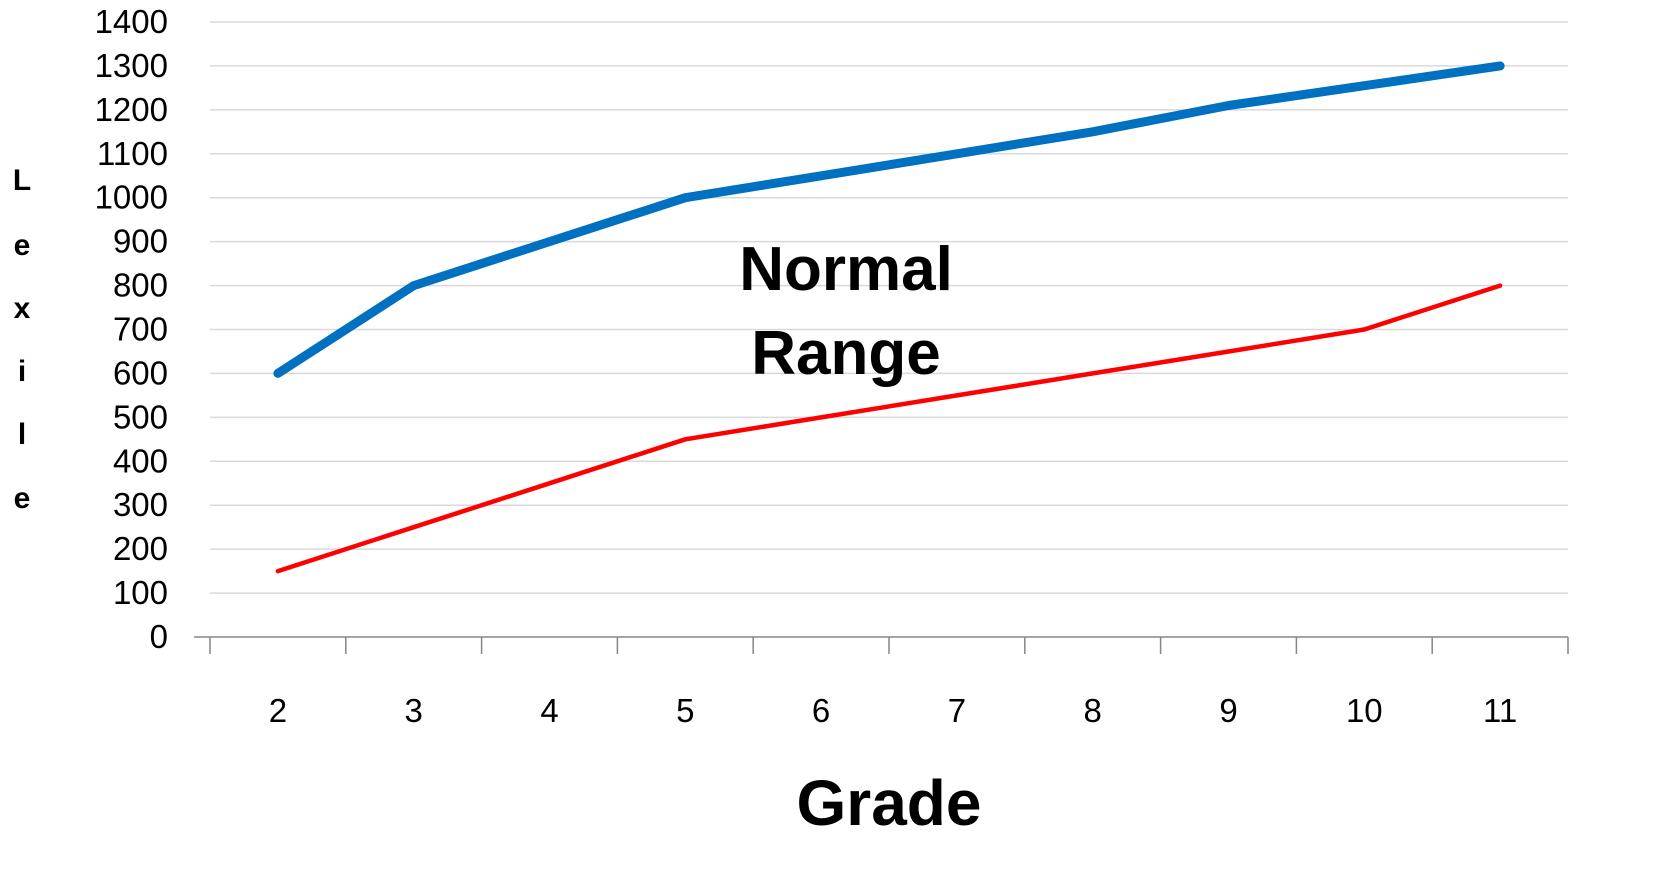 The width and height of the screenshot is (1656, 887). I want to click on x-tick-label: 6, so click(821, 710).